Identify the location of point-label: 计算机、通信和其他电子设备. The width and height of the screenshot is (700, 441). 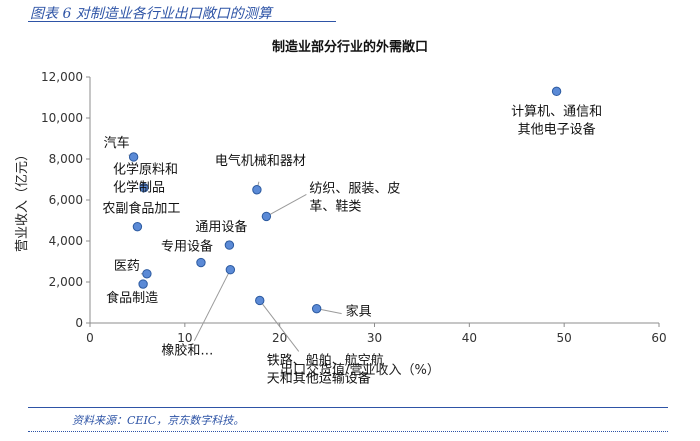
(556, 120).